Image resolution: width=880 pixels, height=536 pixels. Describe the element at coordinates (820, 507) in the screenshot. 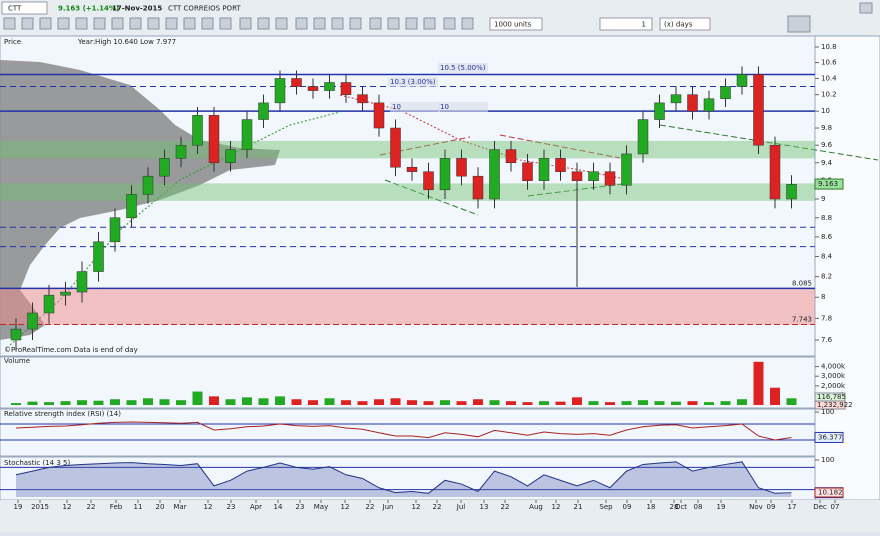

I see `x-tick-label: Dec` at that location.